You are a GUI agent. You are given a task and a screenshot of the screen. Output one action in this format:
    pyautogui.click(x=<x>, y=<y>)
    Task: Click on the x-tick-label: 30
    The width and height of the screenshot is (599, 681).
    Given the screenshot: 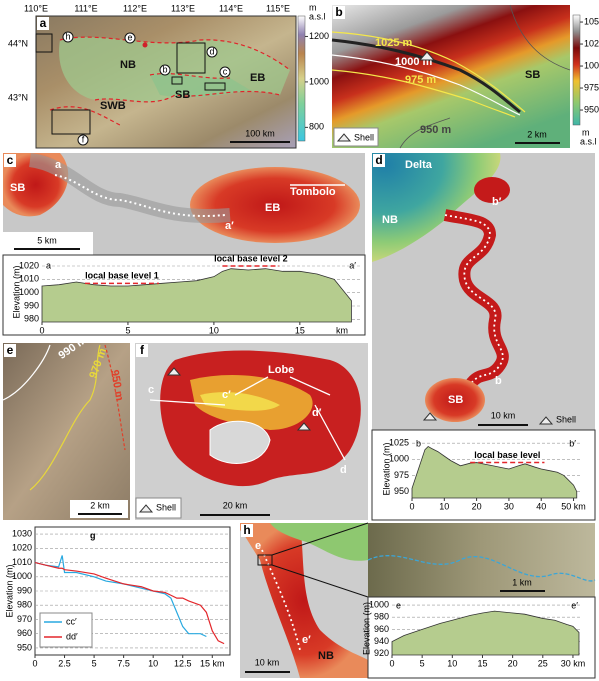 What is the action you would take?
    pyautogui.click(x=509, y=506)
    